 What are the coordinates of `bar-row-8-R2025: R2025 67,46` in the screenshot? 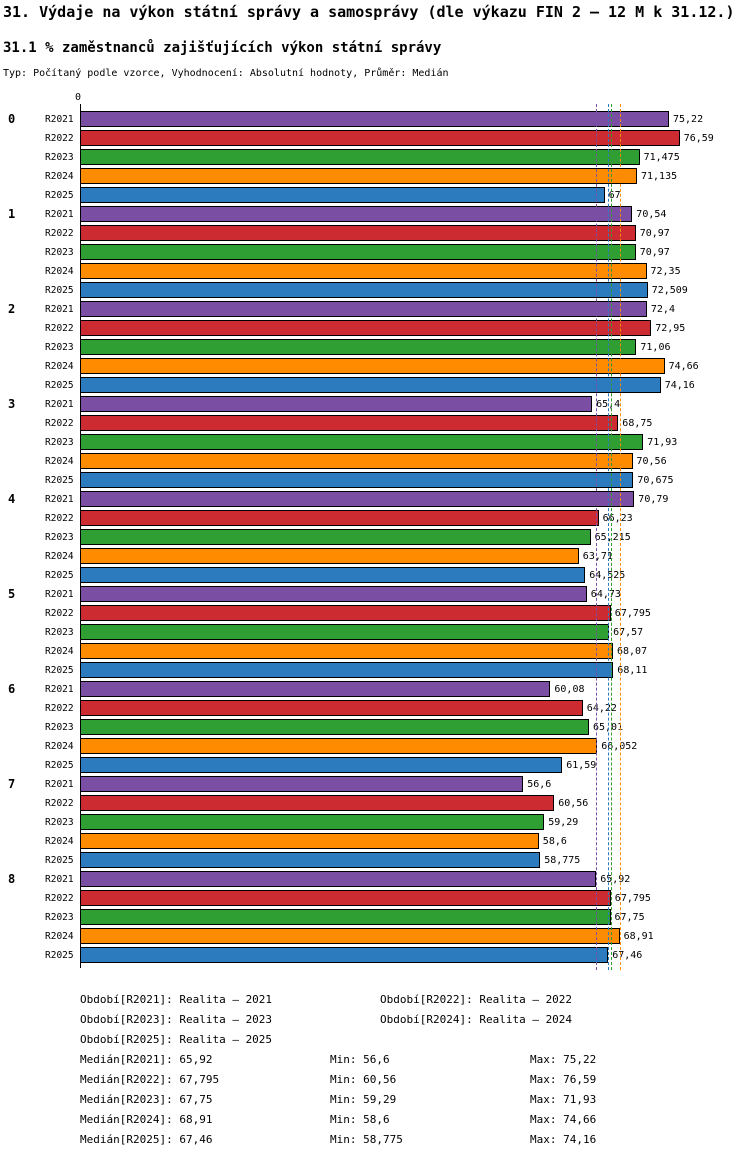 It's located at (375, 955).